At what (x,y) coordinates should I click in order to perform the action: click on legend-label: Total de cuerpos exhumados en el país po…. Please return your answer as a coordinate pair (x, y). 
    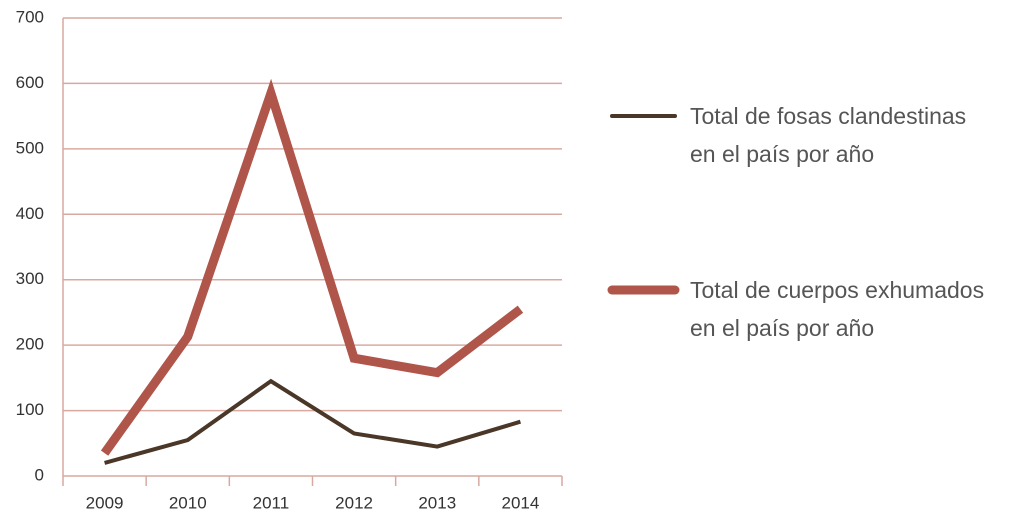
    Looking at the image, I should click on (837, 309).